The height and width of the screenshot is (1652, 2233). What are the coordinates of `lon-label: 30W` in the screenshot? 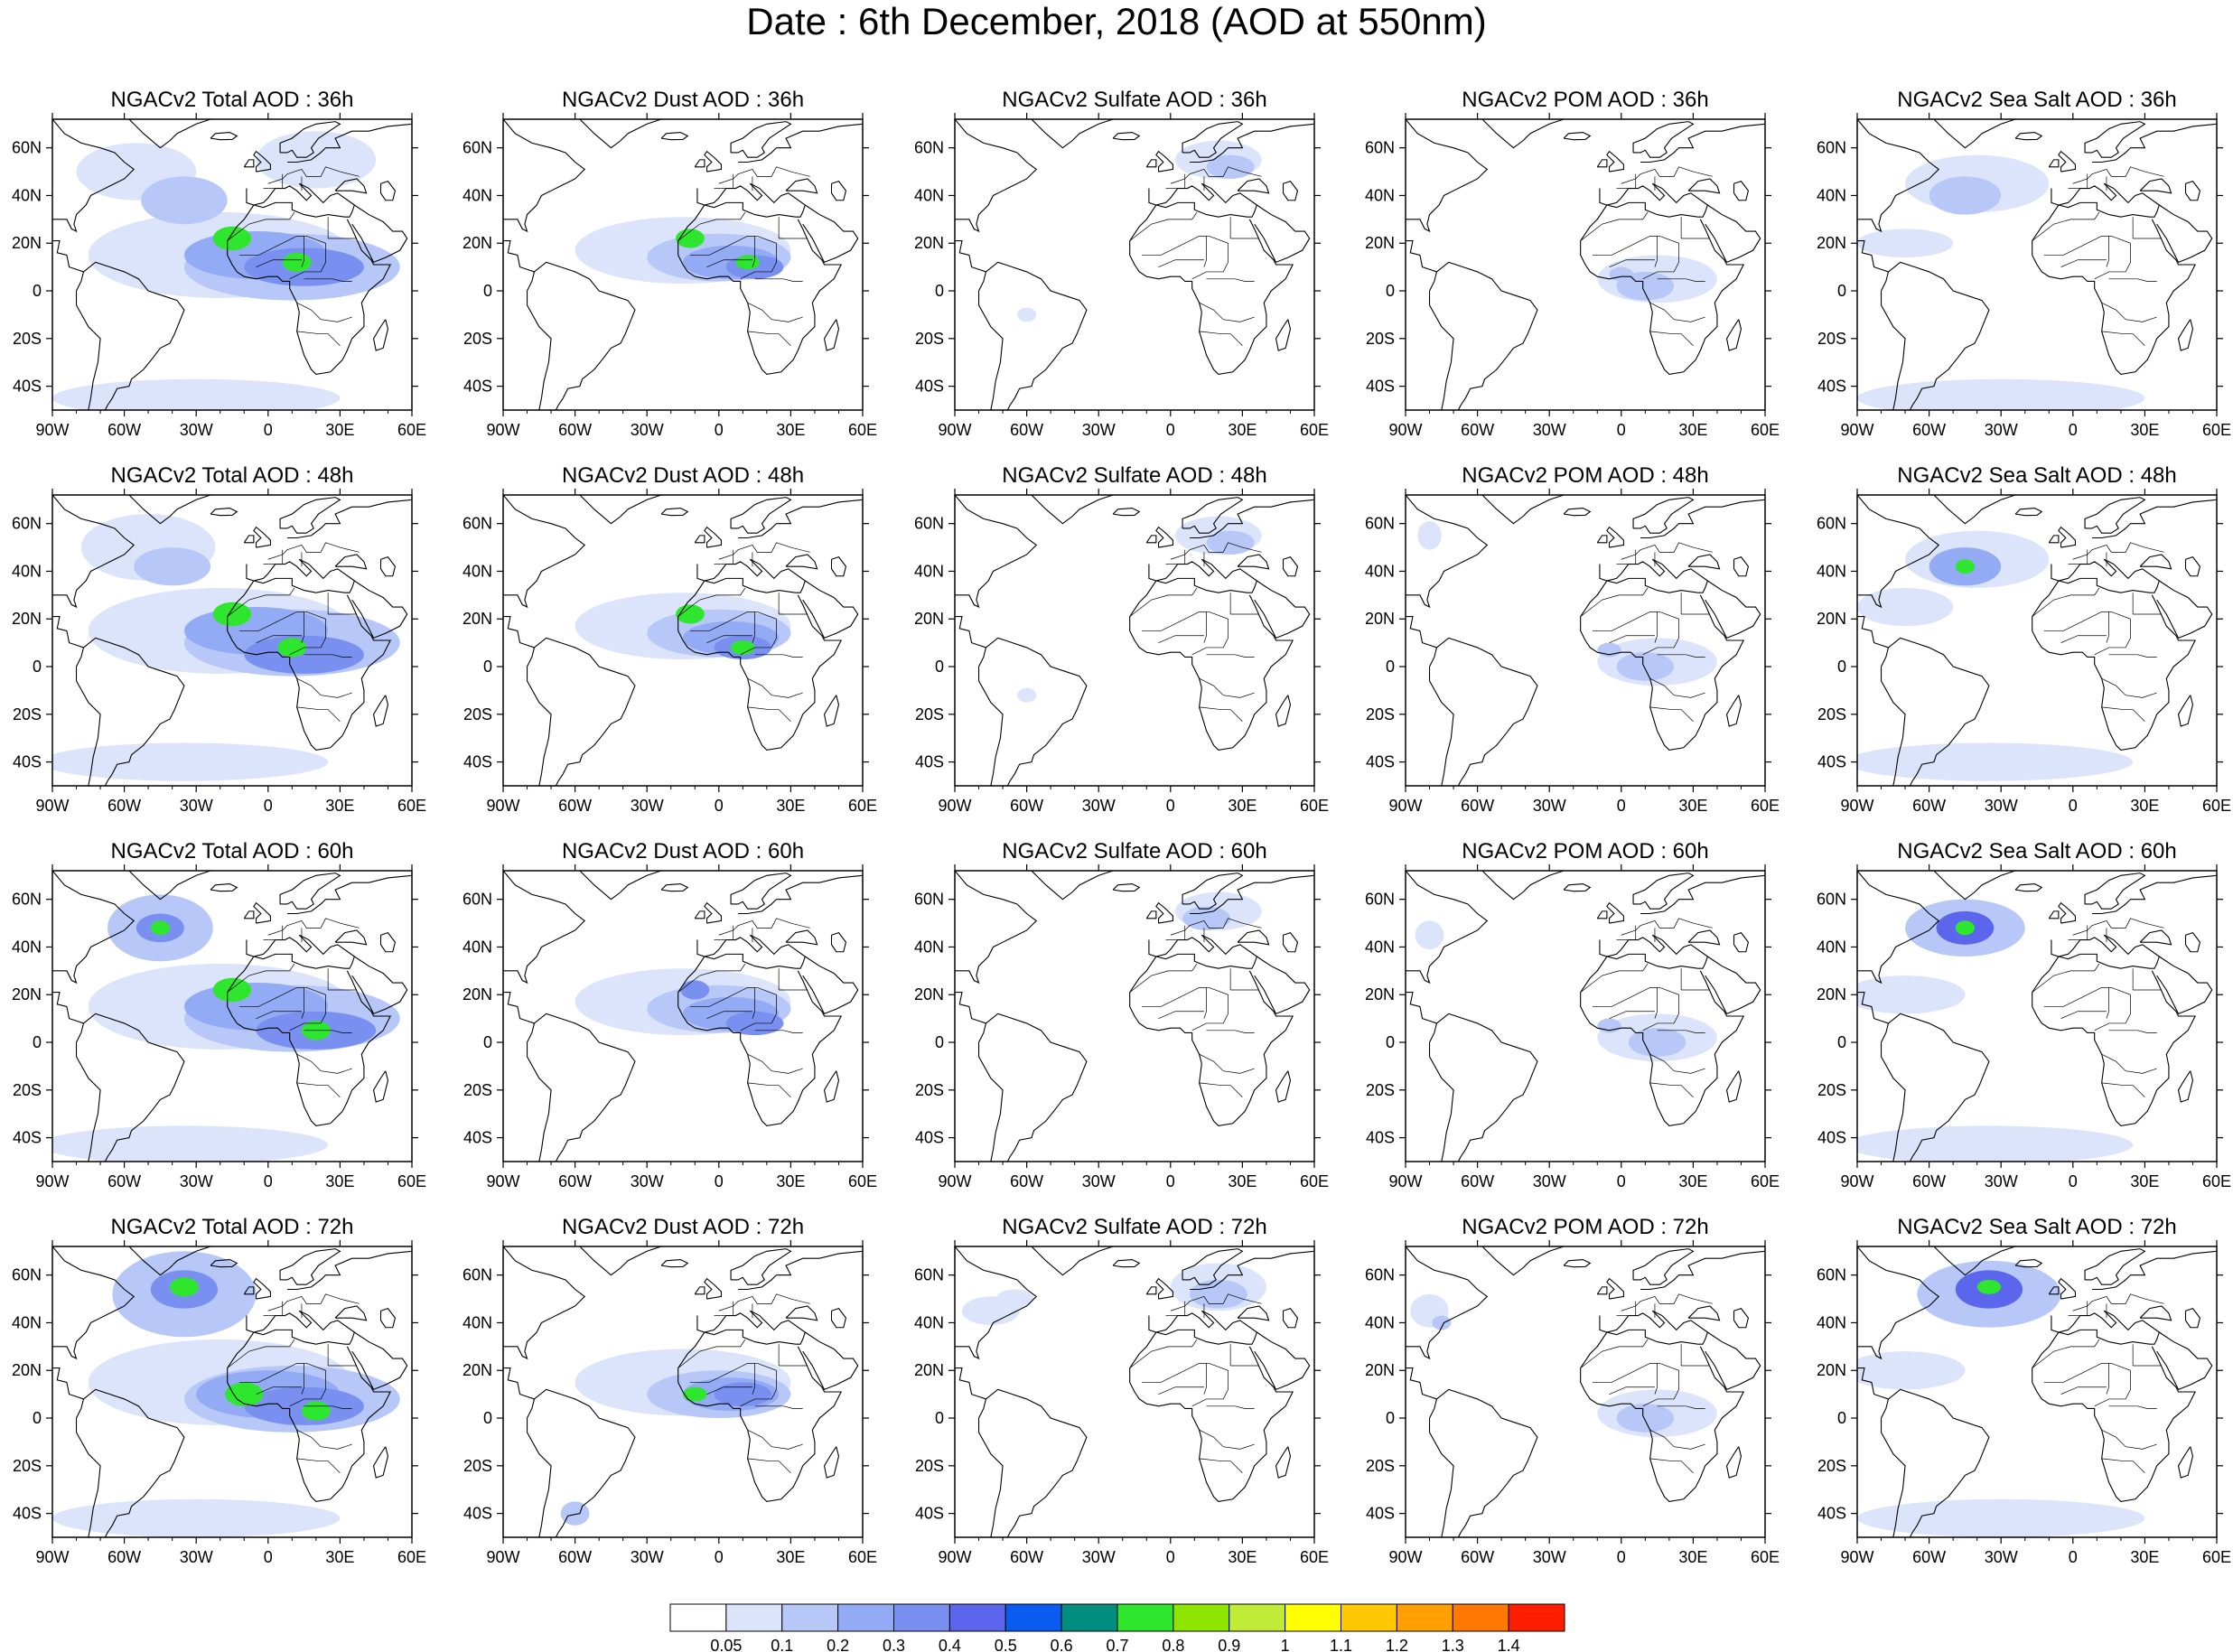 It's located at (2002, 1557).